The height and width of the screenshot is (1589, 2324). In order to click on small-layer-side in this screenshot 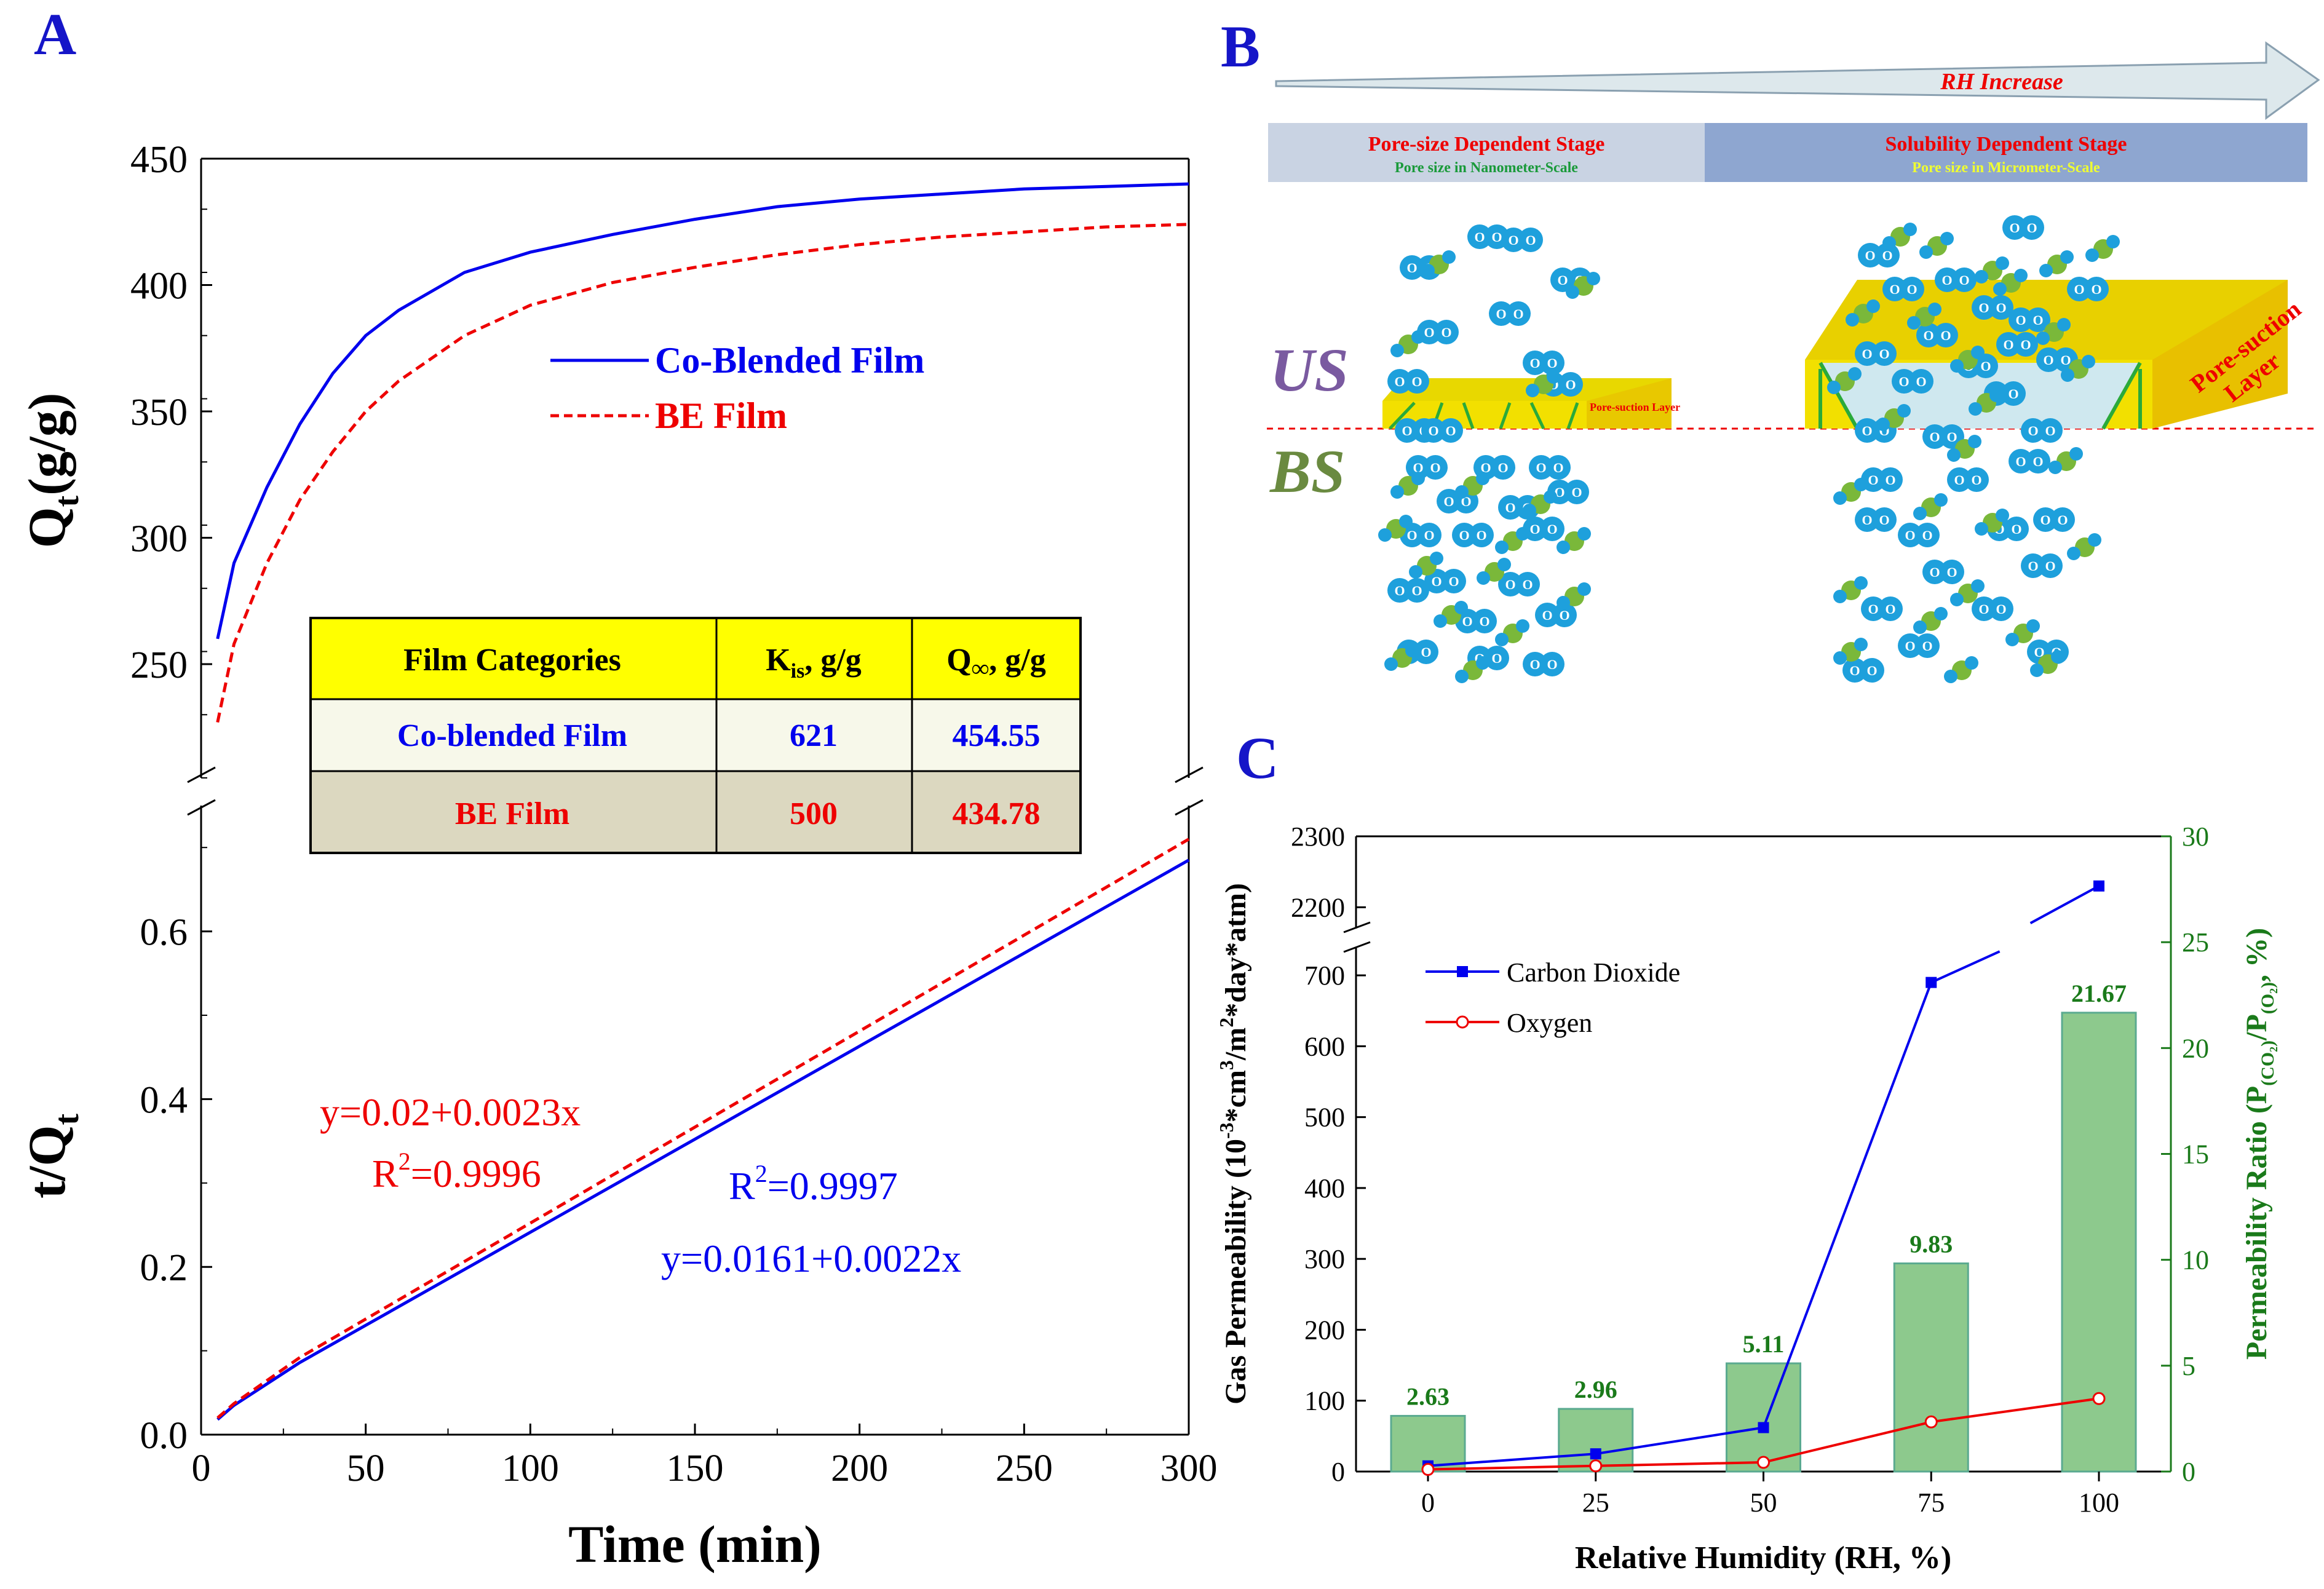, I will do `click(1630, 403)`.